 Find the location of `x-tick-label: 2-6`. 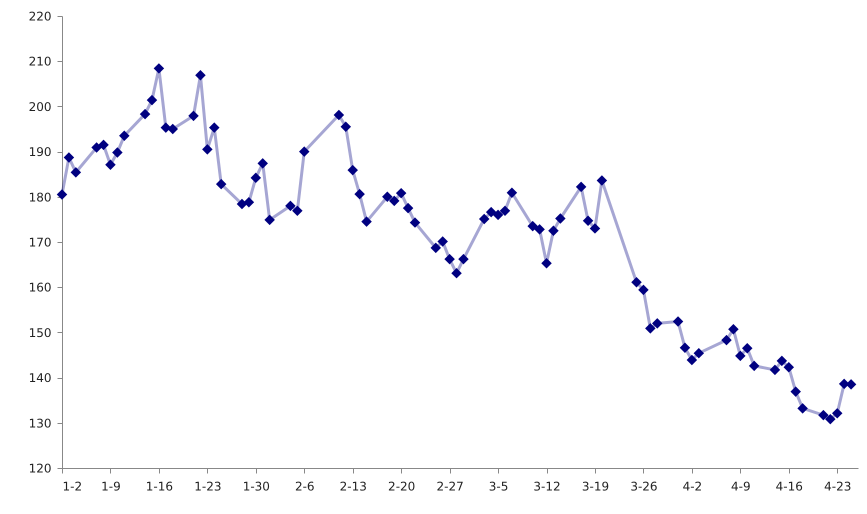

x-tick-label: 2-6 is located at coordinates (304, 487).